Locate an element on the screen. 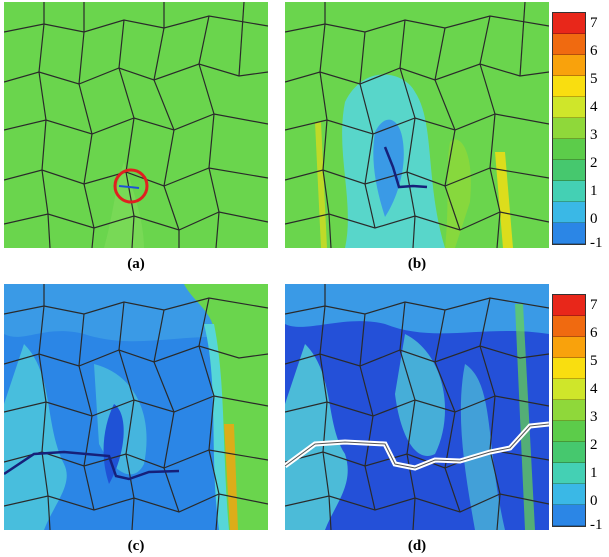  colorbar-bottom-ticks: 7 6 5 4 3 2 1 0 -1 is located at coordinates (599, 414).